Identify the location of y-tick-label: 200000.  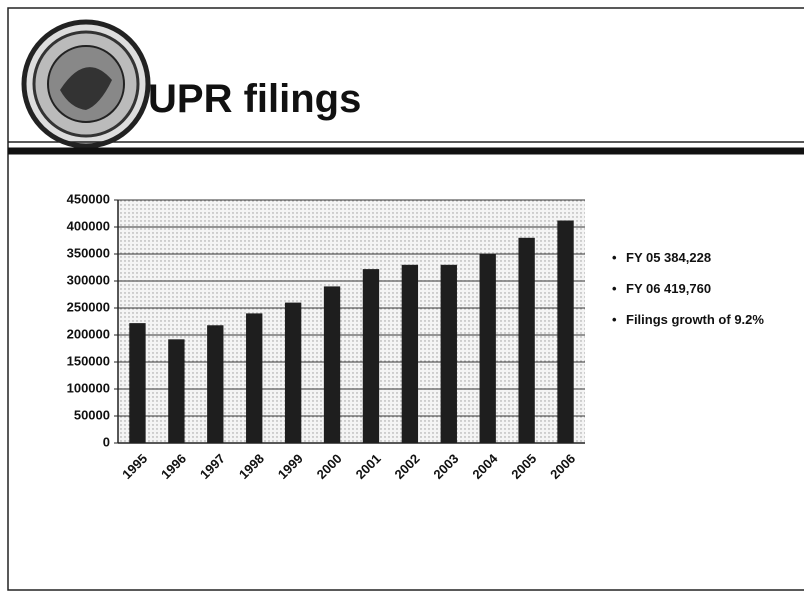
(88, 333).